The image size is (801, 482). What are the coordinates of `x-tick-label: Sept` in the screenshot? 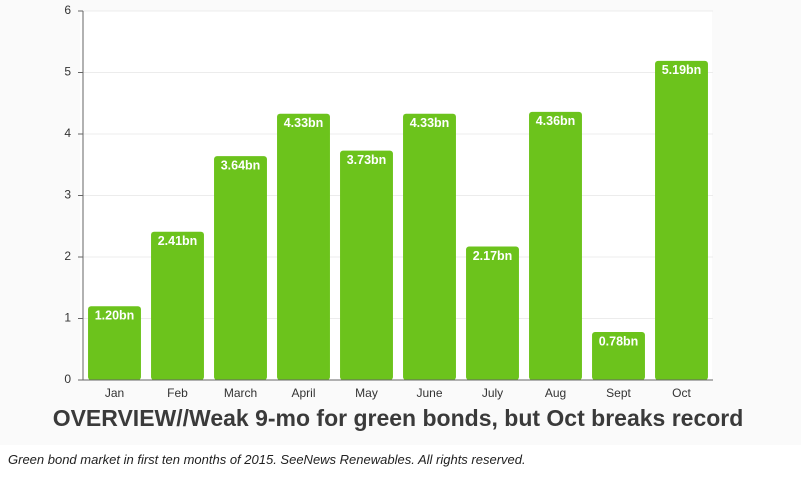 It's located at (618, 393).